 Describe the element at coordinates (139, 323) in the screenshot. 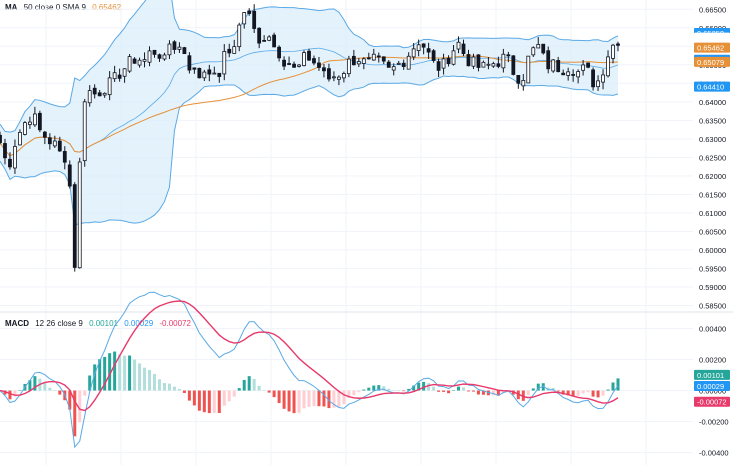

I see `macd-legend-v2: 0.00029` at that location.